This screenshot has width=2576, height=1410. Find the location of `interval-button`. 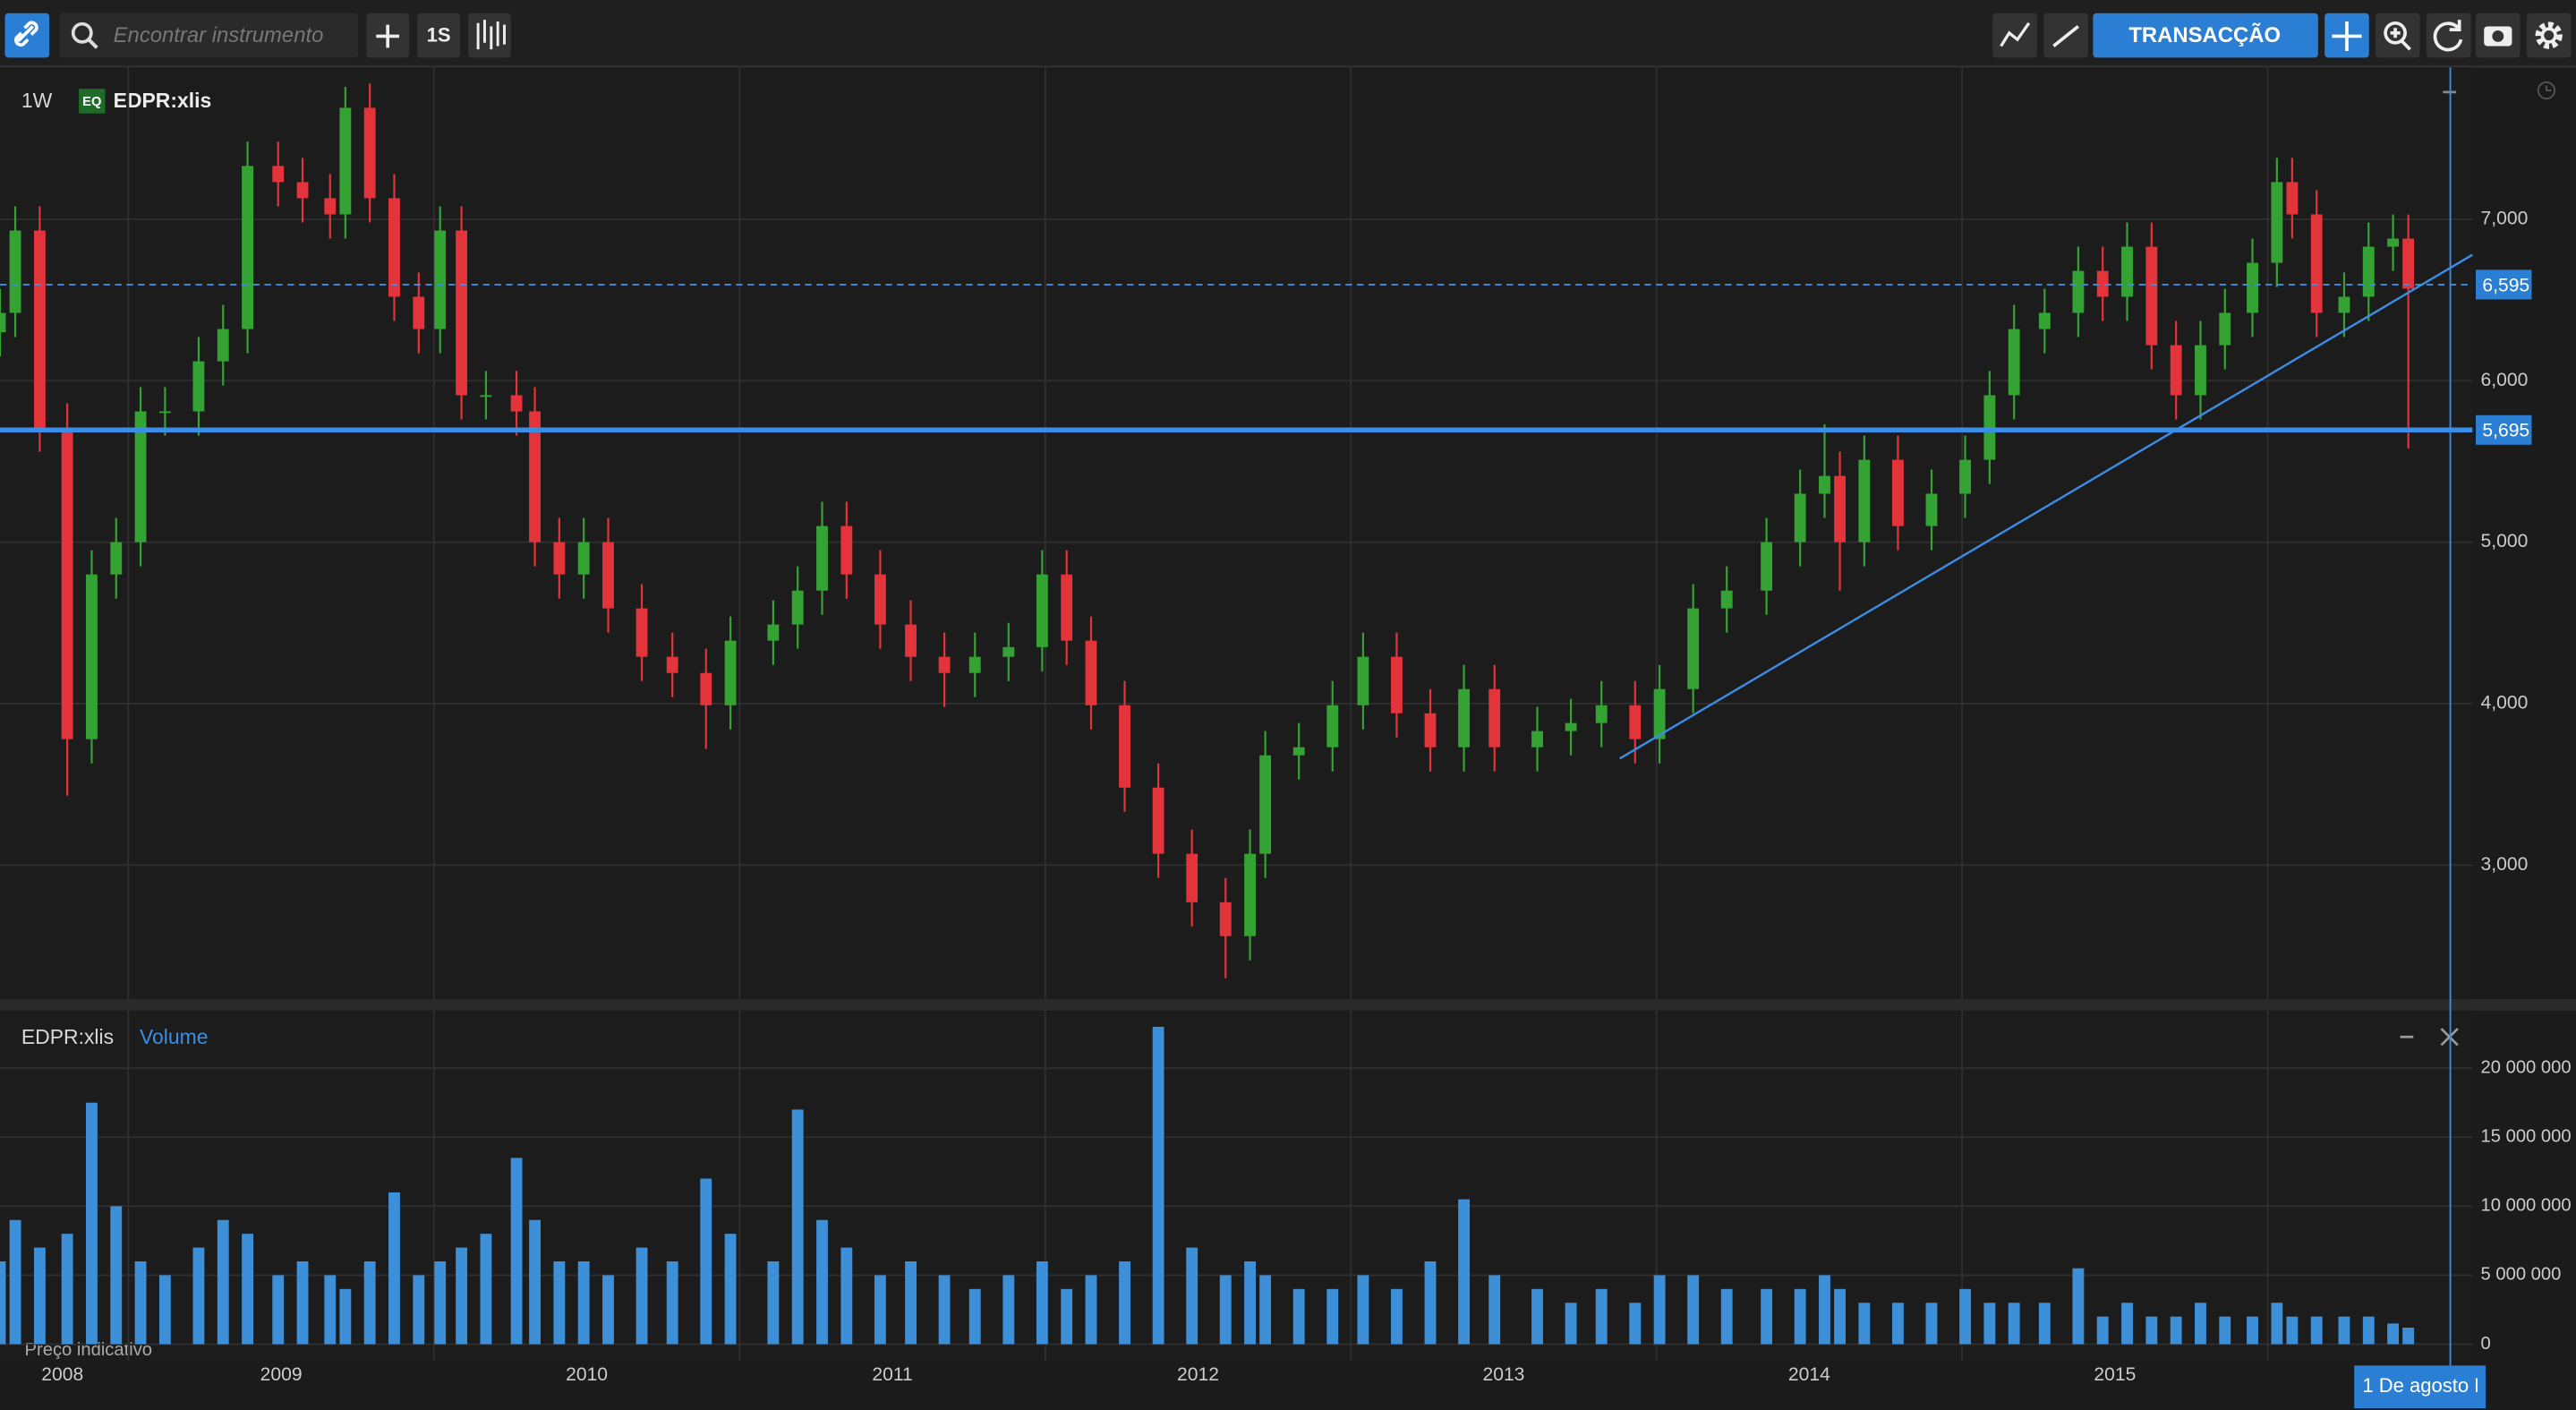

interval-button is located at coordinates (438, 35).